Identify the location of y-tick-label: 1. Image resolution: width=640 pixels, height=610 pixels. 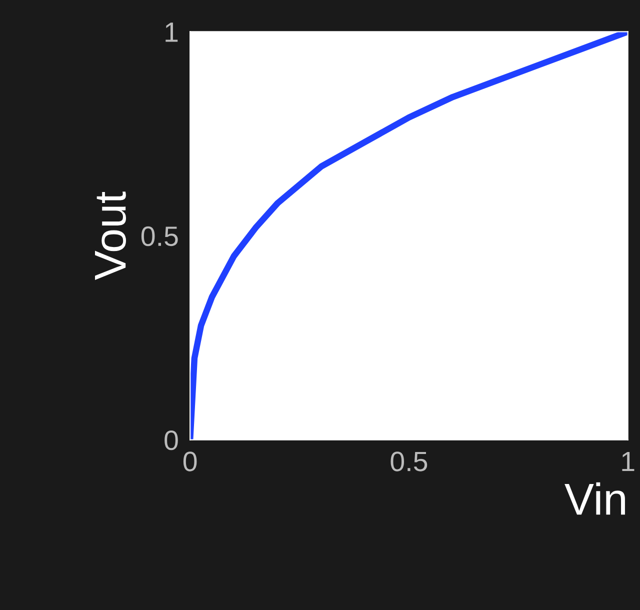
(172, 32).